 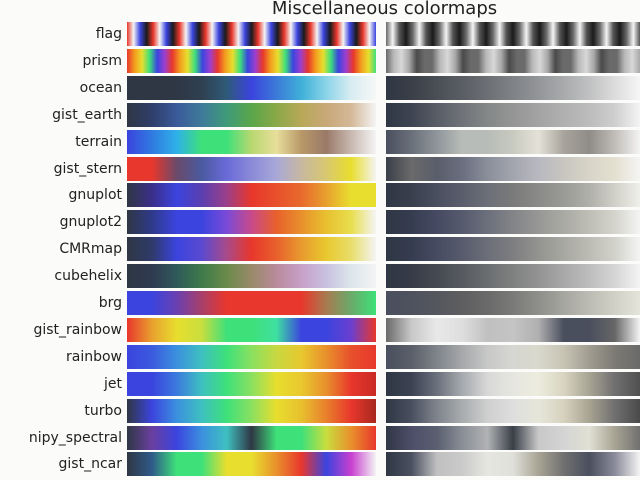 I want to click on colormap-row-gist-stern: gist_stern, so click(x=320, y=168).